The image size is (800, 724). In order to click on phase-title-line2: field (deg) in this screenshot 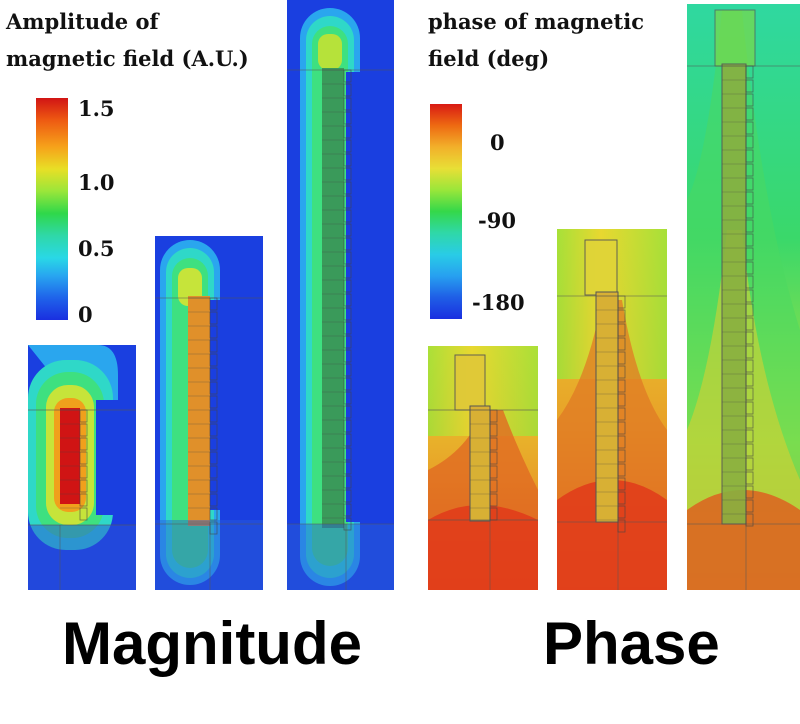, I will do `click(489, 58)`.